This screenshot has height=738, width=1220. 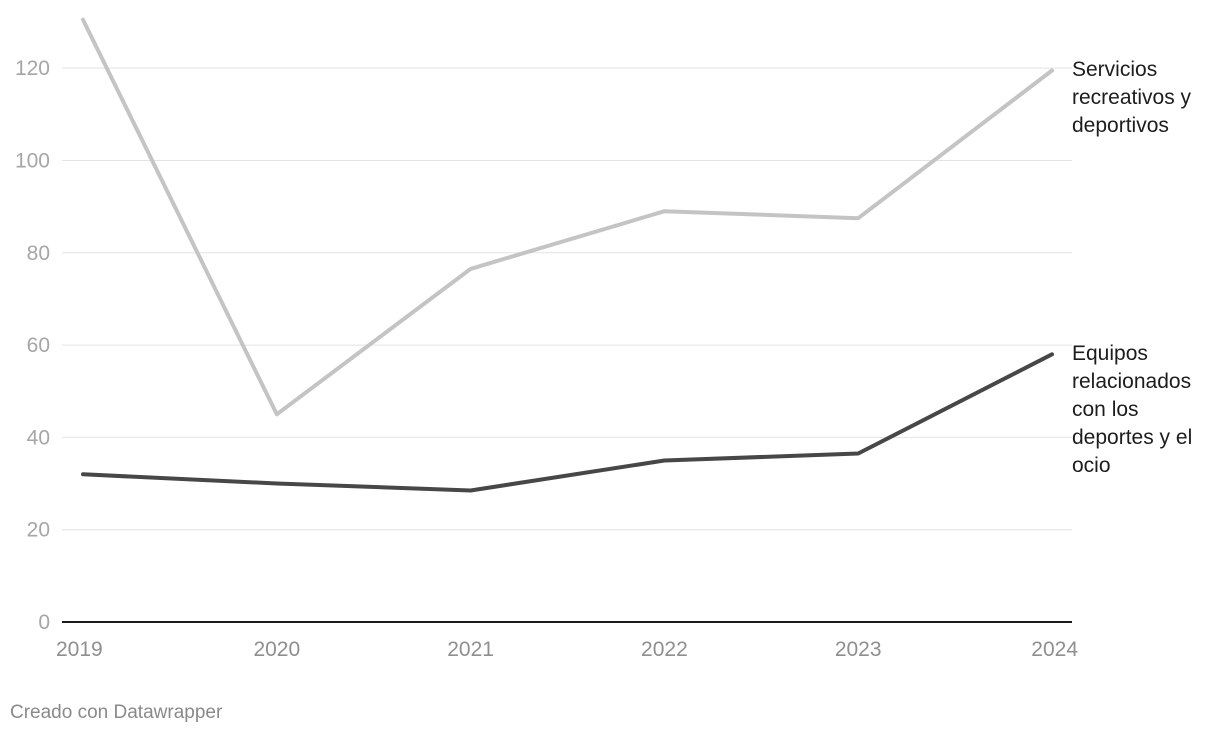 I want to click on y-tick-label: 20, so click(x=38, y=530).